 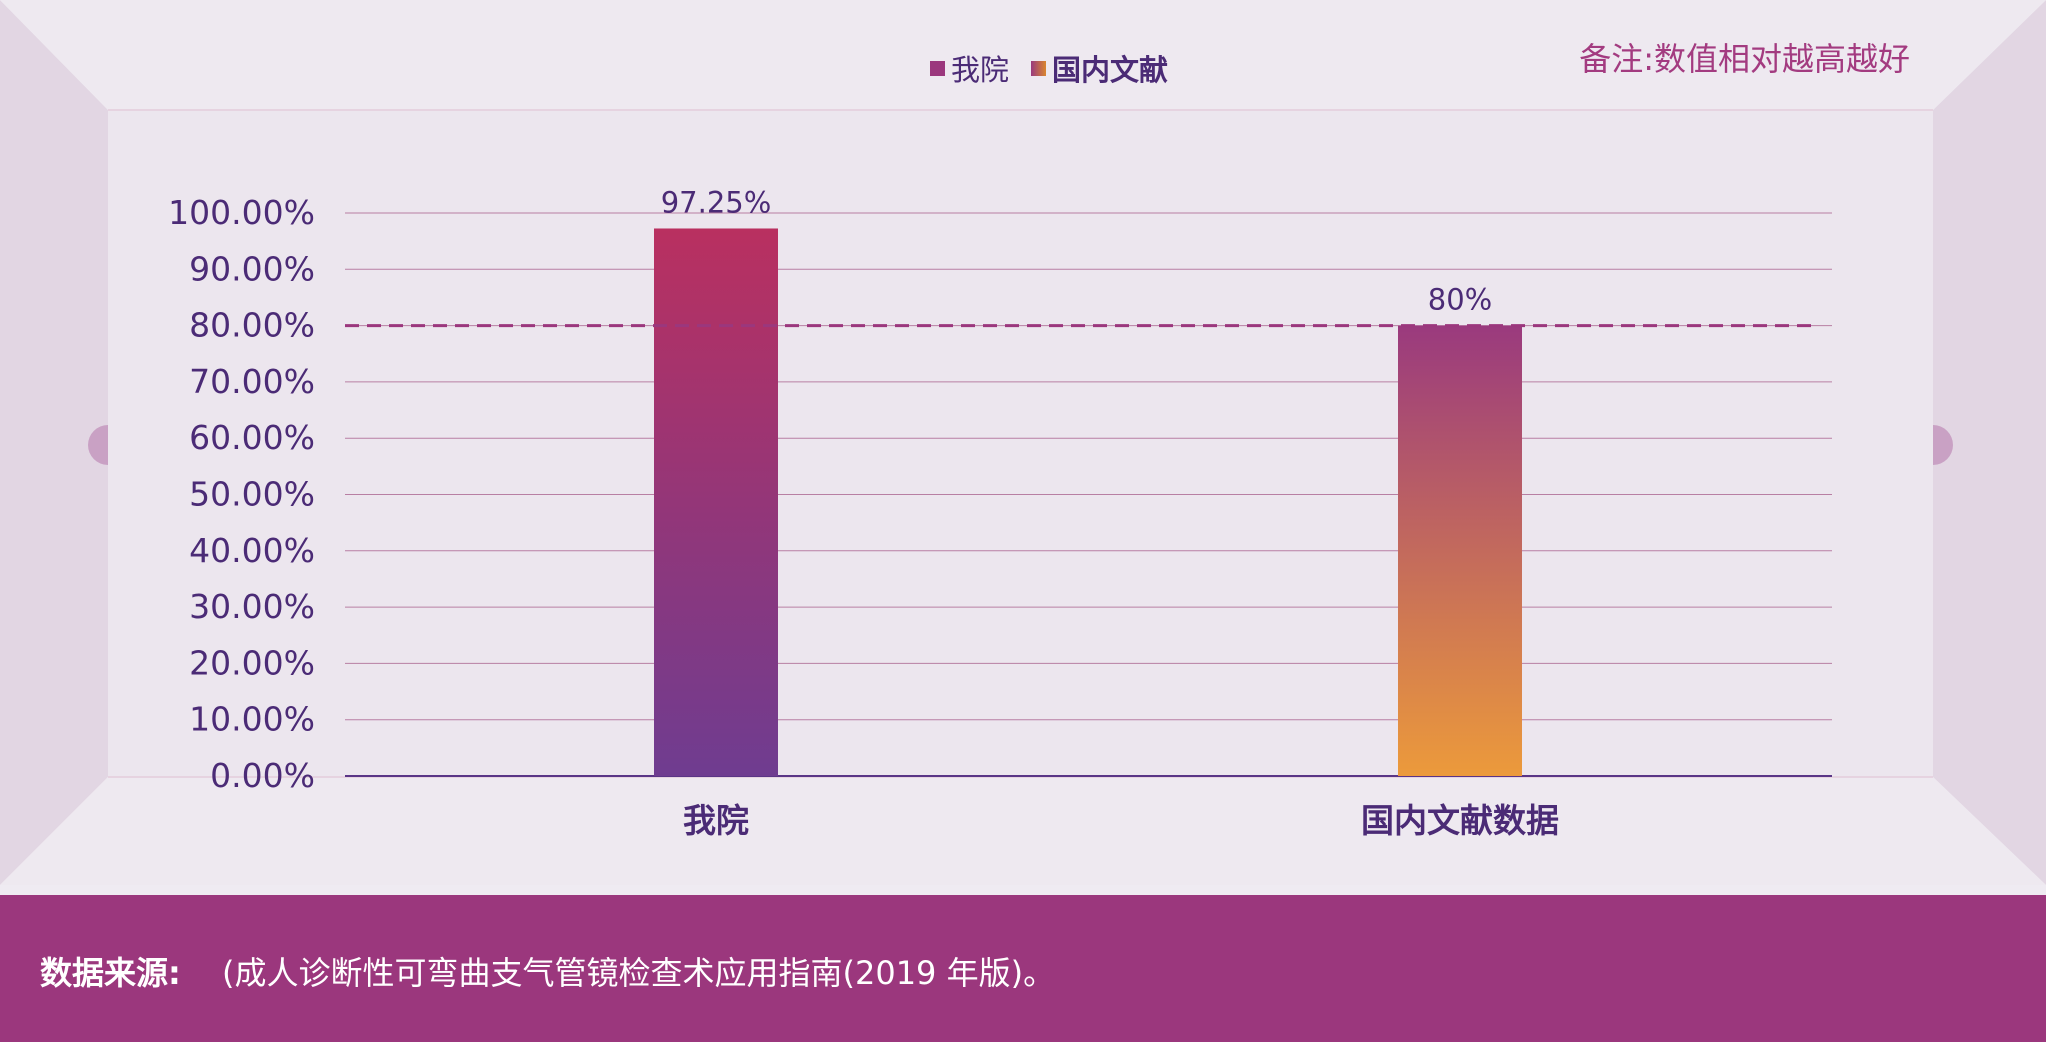 What do you see at coordinates (1744, 59) in the screenshot?
I see `chart-note: 备注:数值相对越高越好` at bounding box center [1744, 59].